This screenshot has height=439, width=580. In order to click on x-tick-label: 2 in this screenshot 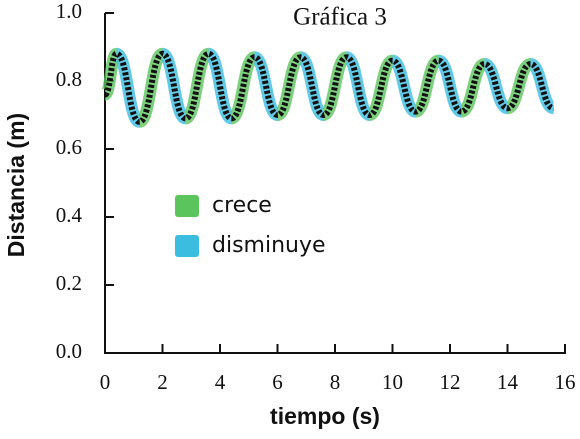, I will do `click(162, 382)`.